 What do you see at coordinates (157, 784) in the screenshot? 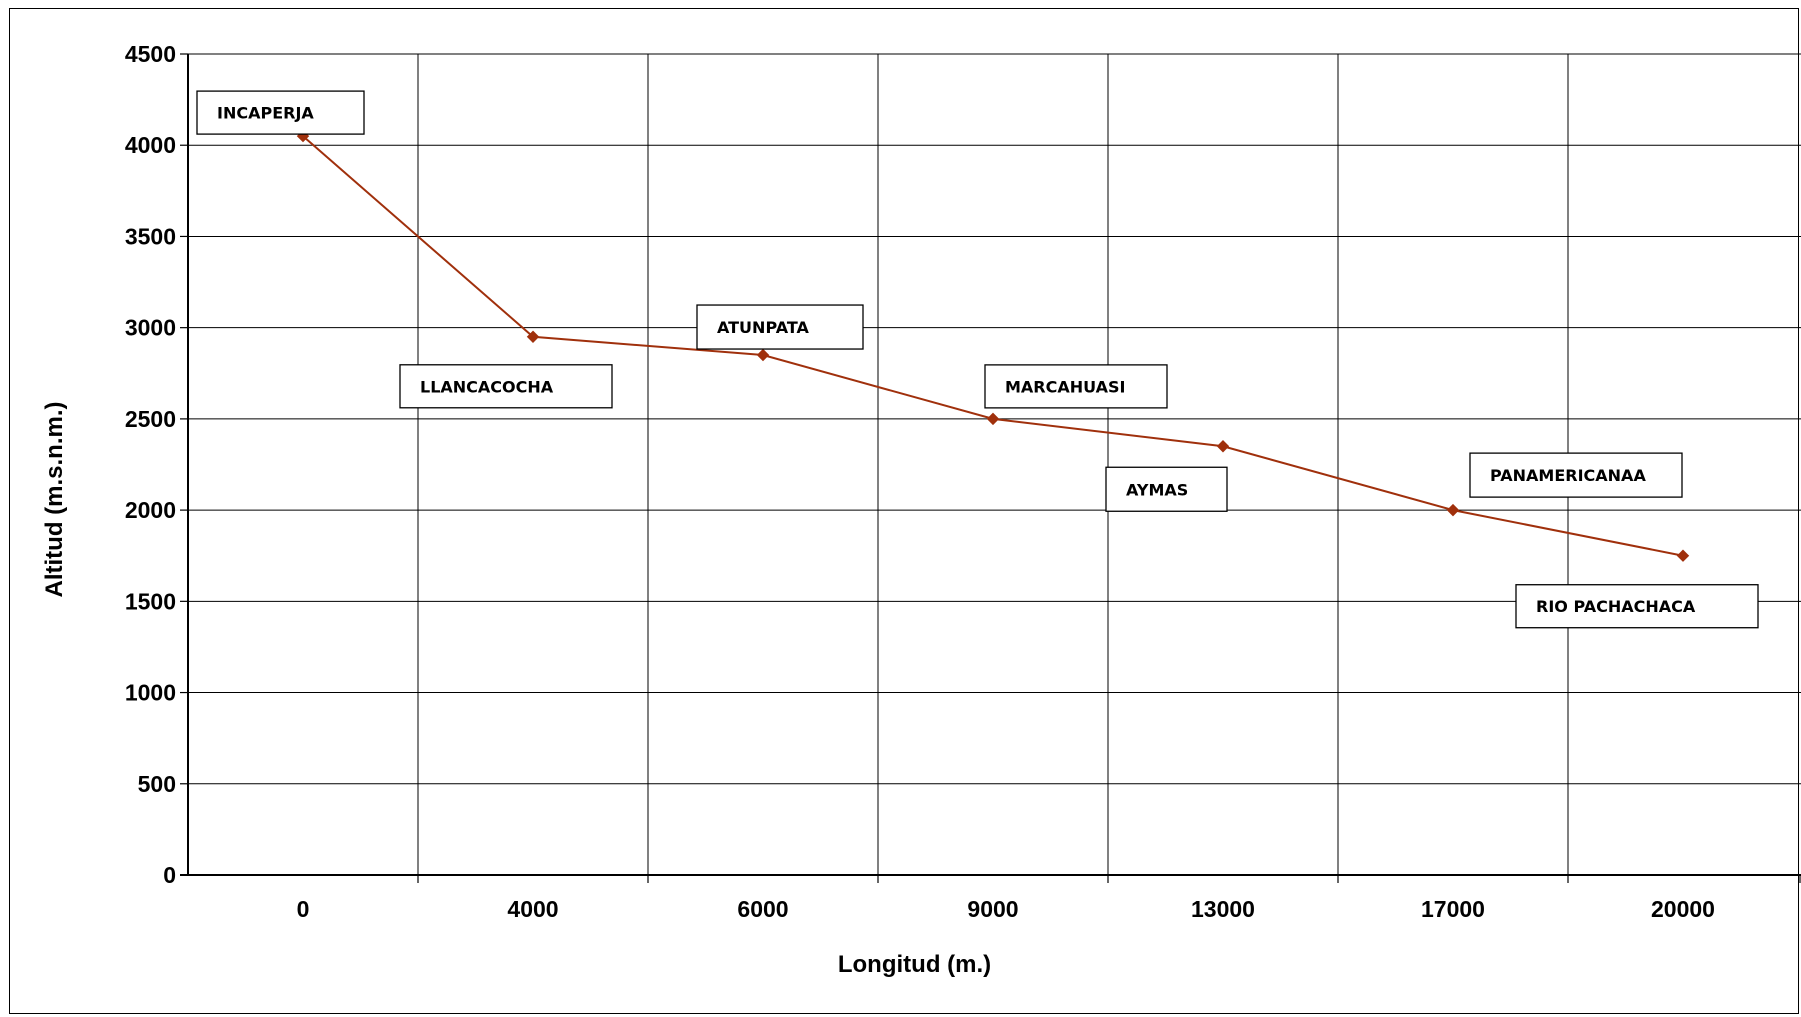
I see `y-tick-label: 500` at bounding box center [157, 784].